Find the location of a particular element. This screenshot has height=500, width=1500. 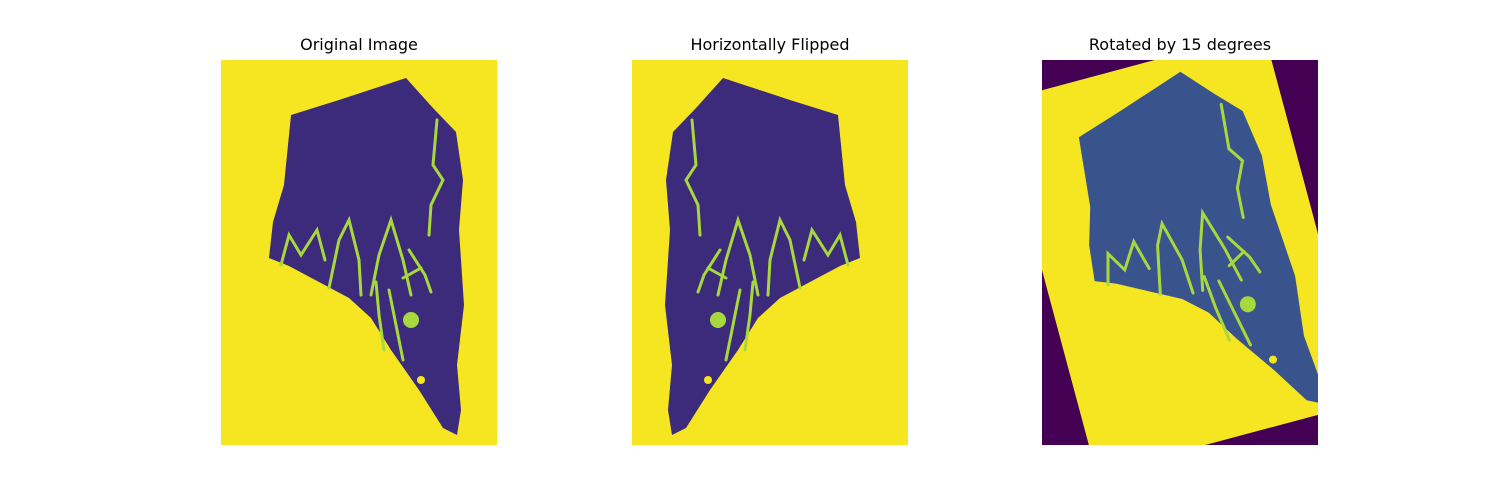

original-image is located at coordinates (359, 252).